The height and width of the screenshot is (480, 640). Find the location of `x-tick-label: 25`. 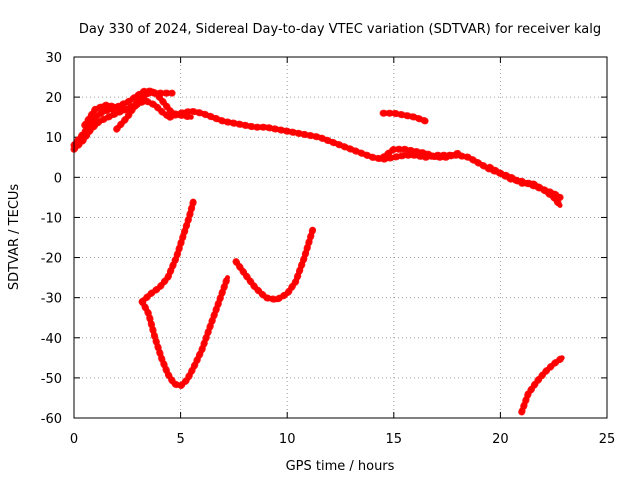

x-tick-label: 25 is located at coordinates (607, 439).